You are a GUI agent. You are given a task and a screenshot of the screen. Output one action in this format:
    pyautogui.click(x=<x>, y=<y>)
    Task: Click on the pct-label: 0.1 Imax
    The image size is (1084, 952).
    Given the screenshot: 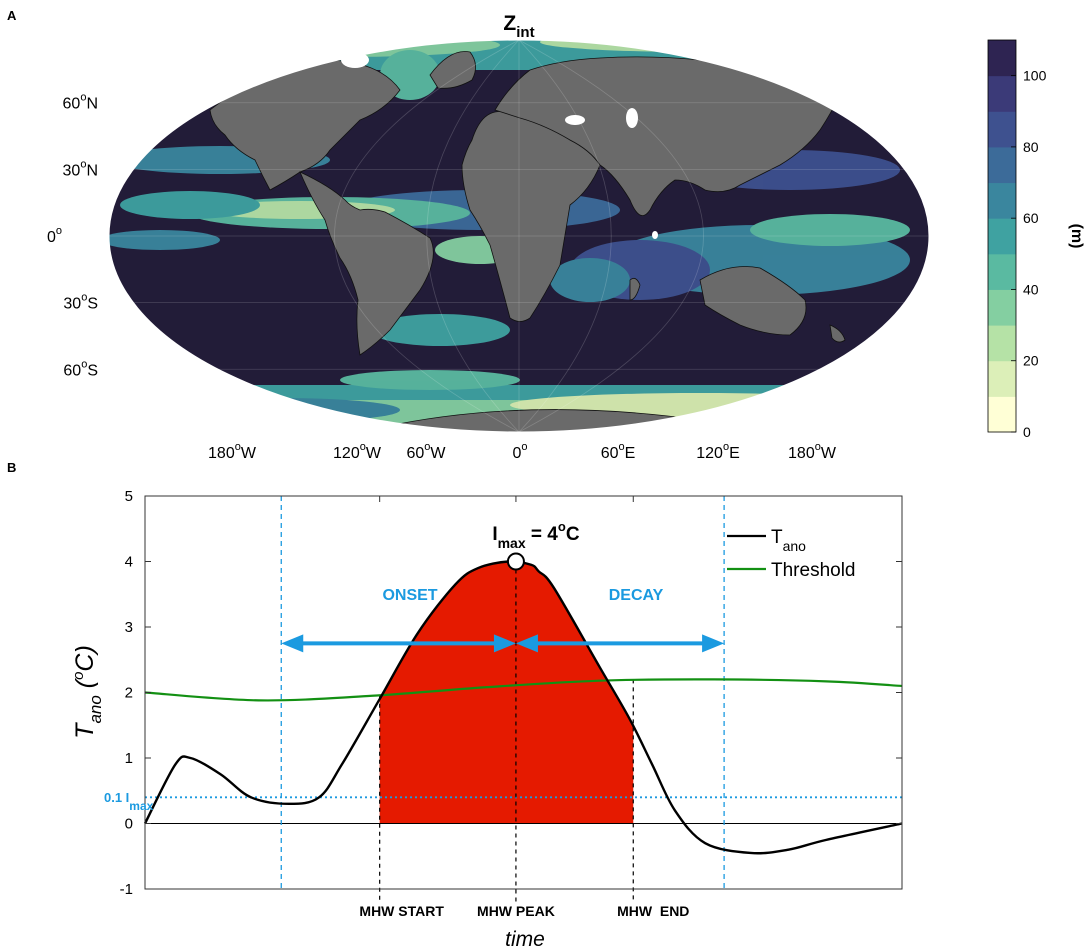 What is the action you would take?
    pyautogui.click(x=129, y=801)
    